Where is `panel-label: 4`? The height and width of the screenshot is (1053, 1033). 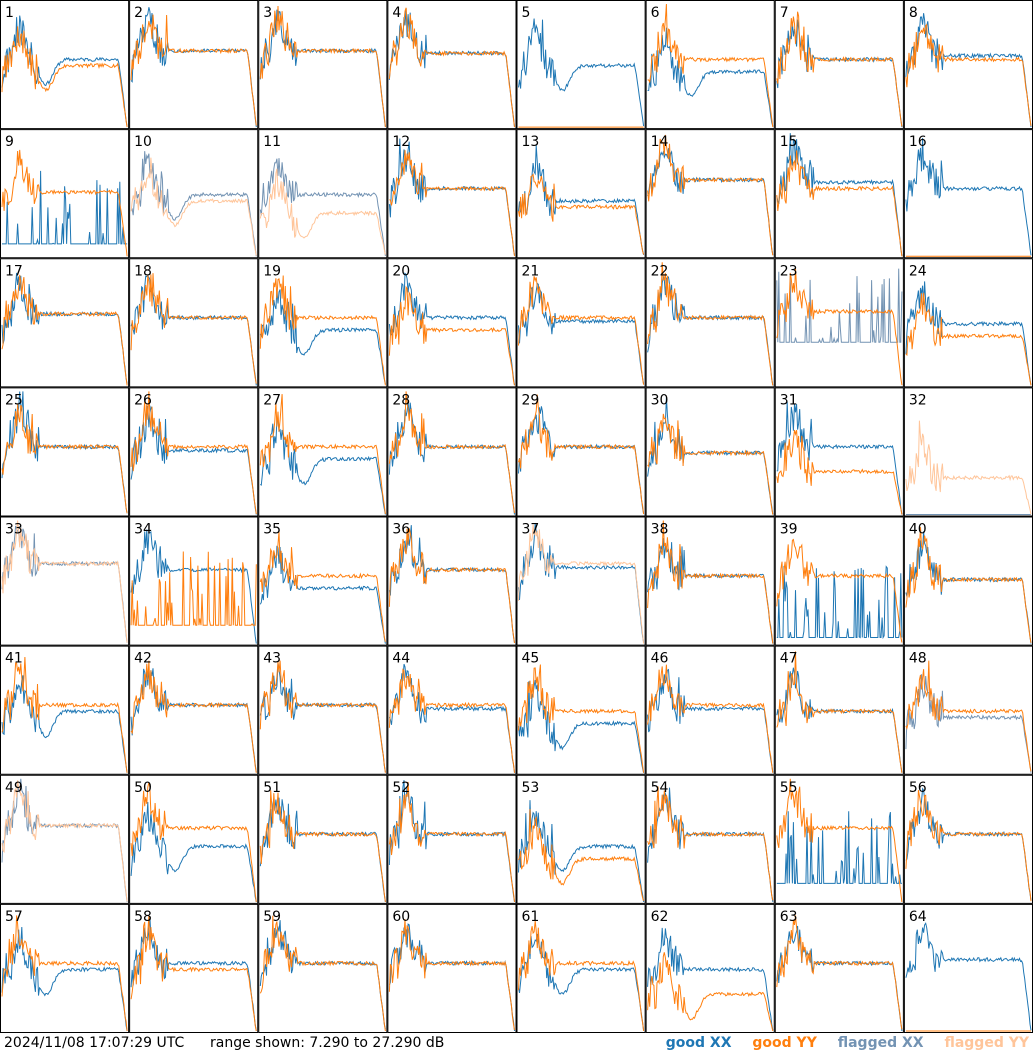
panel-label: 4 is located at coordinates (396, 13).